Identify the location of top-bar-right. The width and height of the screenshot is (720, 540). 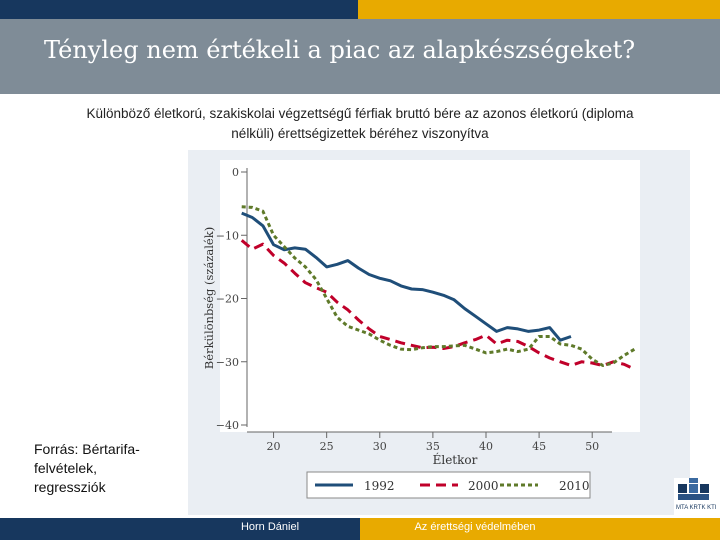
(539, 9).